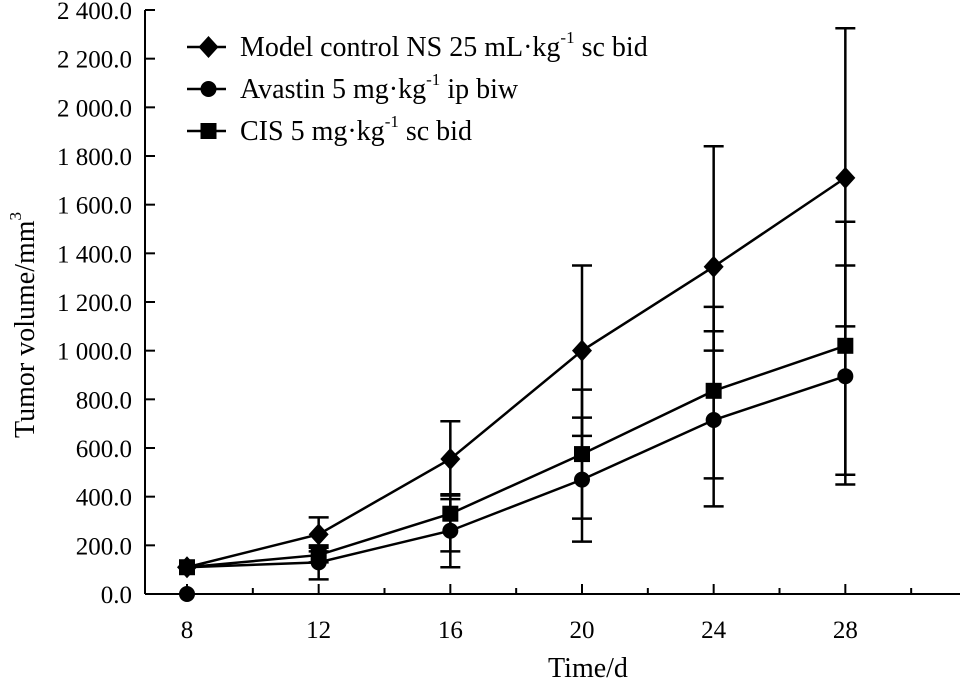  I want to click on legend-item-0: Model control NS 25 mL·kg-1 sc bid, so click(417, 45).